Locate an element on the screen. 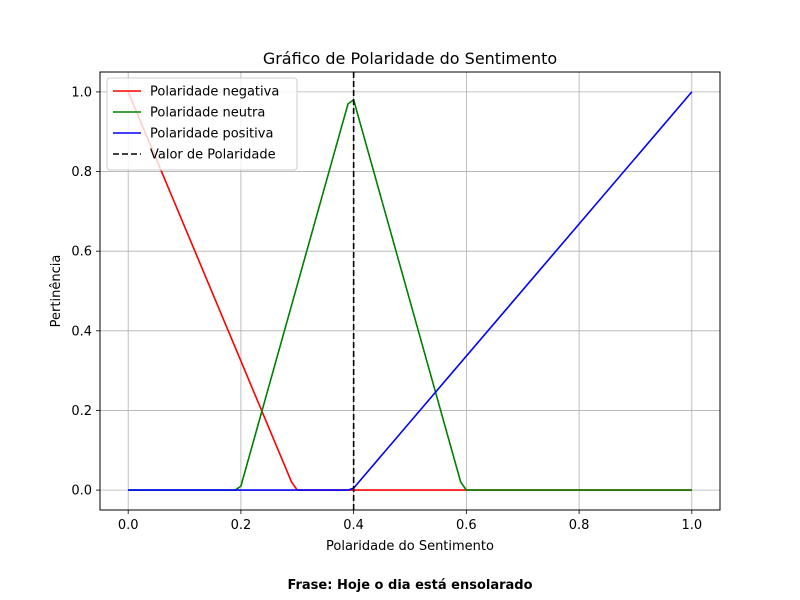  legend-box is located at coordinates (202, 124).